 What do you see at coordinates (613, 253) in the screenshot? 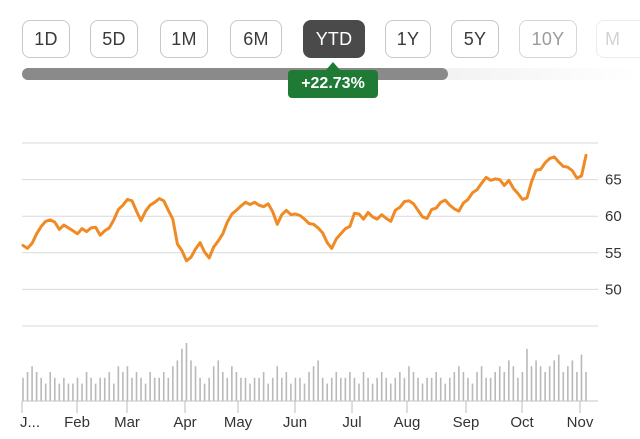
I see `y-tick-label: 55` at bounding box center [613, 253].